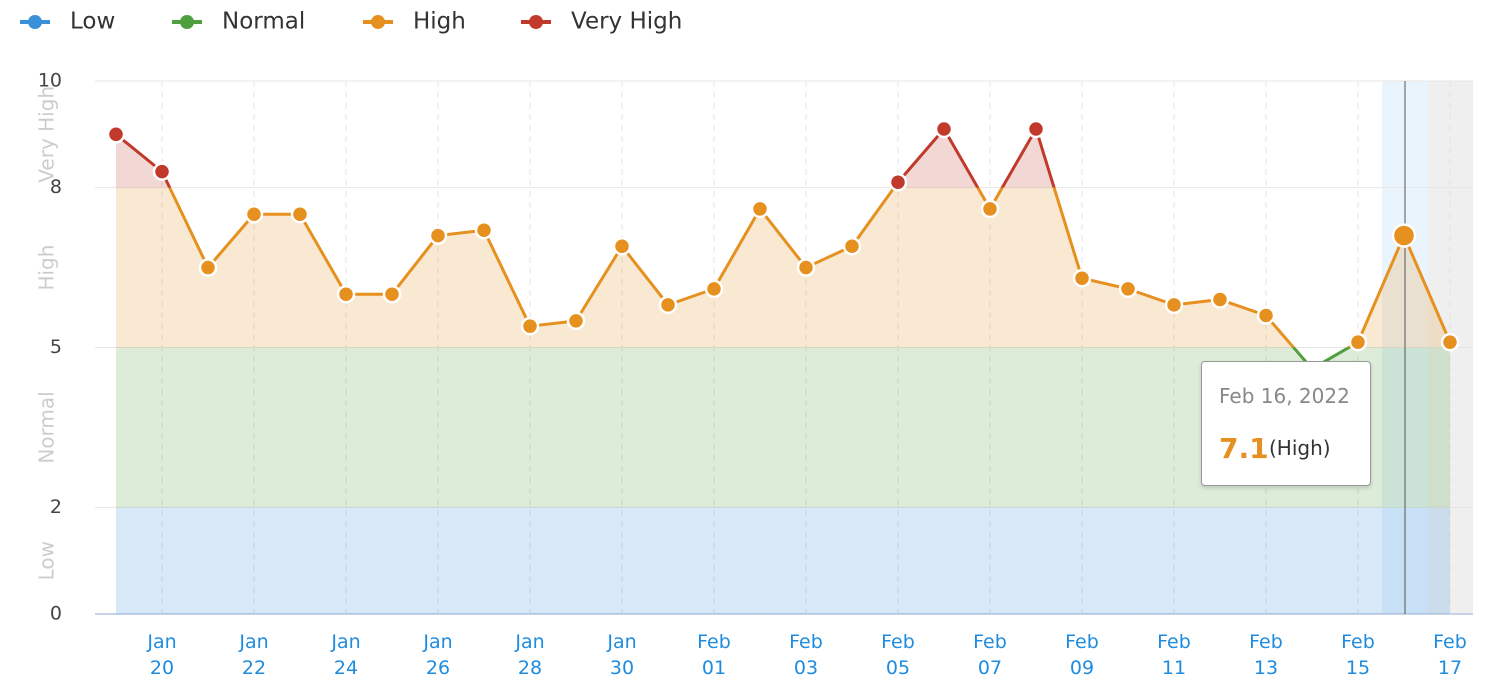  I want to click on tooltip-level: (High), so click(1300, 448).